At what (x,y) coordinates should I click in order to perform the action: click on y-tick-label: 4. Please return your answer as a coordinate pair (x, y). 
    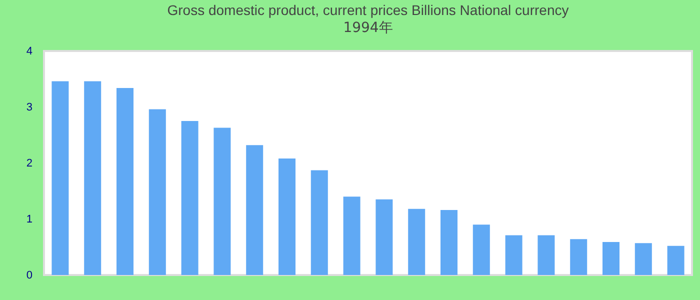
    Looking at the image, I should click on (29, 52).